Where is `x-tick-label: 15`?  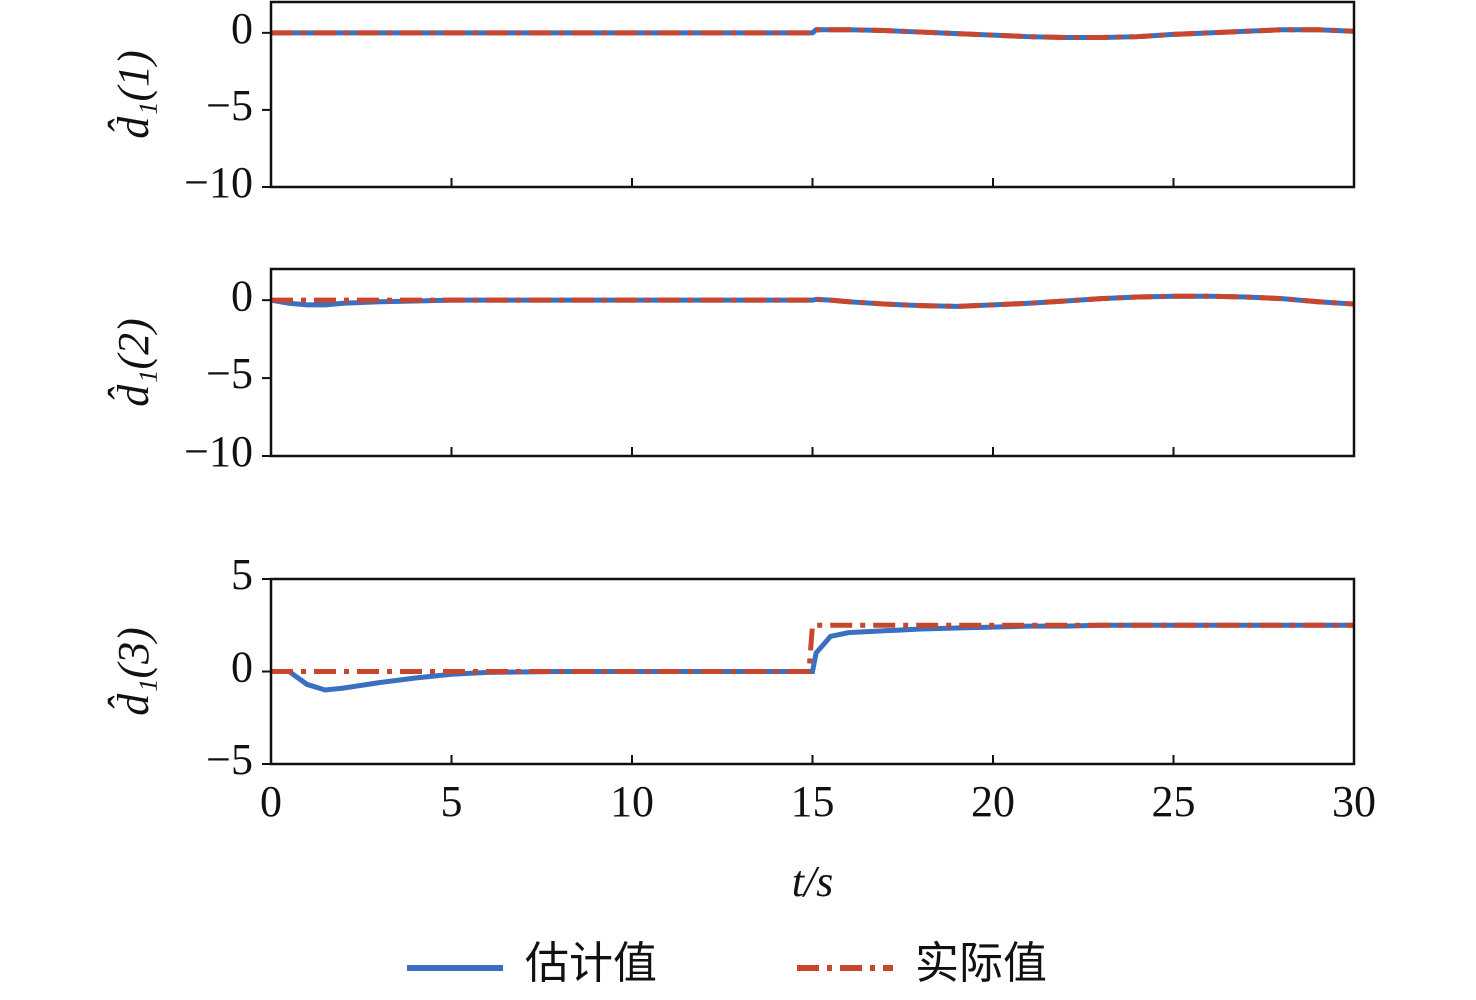
x-tick-label: 15 is located at coordinates (813, 801).